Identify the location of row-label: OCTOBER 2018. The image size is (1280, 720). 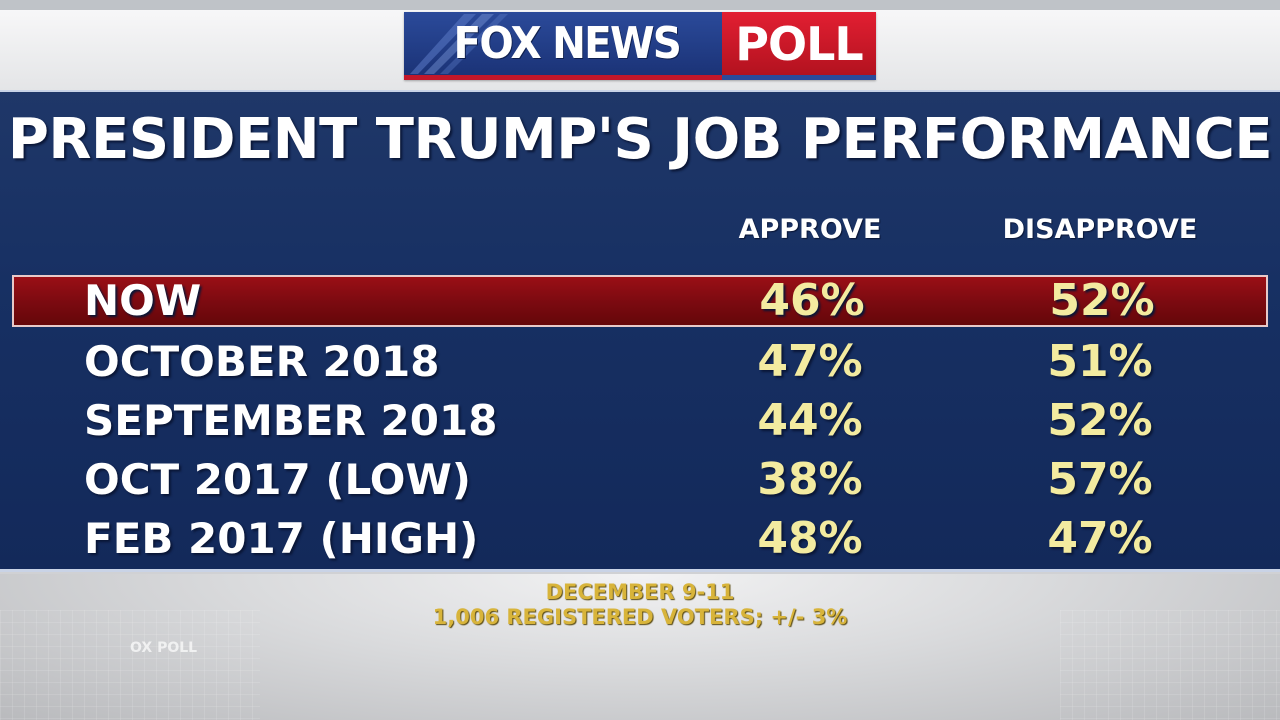
(262, 361).